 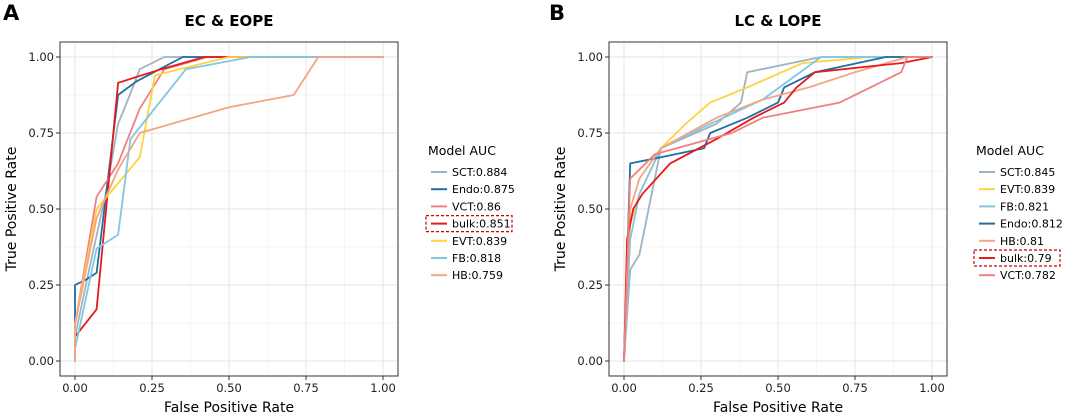 I want to click on legend-label: Endo:0.812, so click(x=1031, y=224).